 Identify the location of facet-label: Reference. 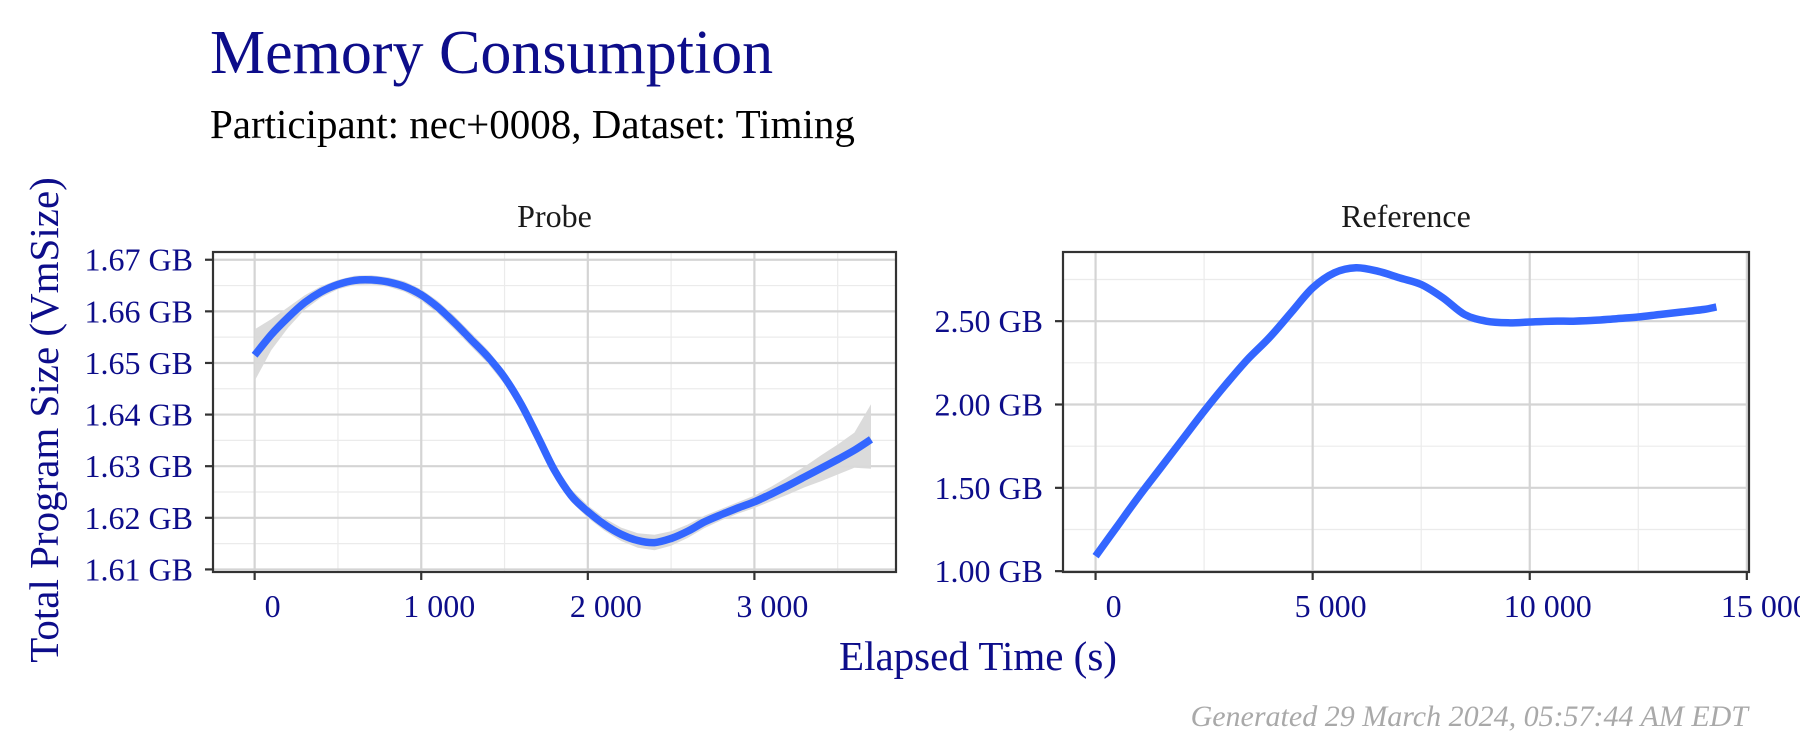
(1406, 216).